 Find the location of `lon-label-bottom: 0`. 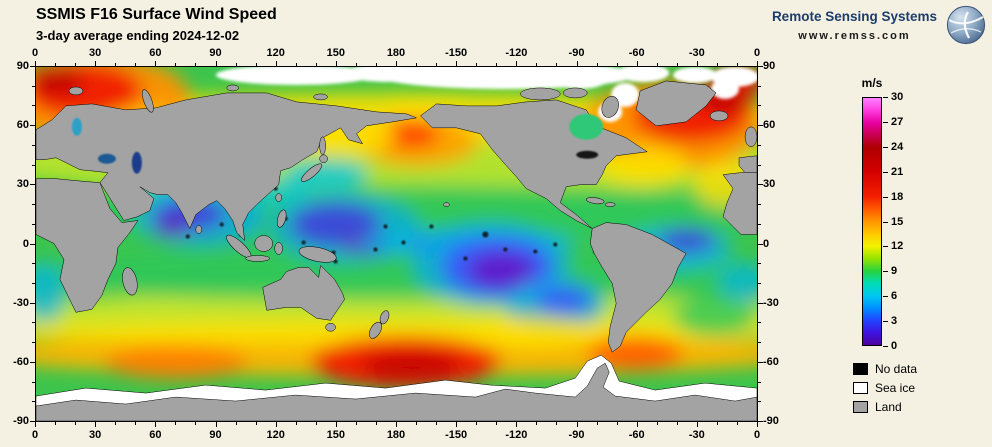

lon-label-bottom: 0 is located at coordinates (757, 435).